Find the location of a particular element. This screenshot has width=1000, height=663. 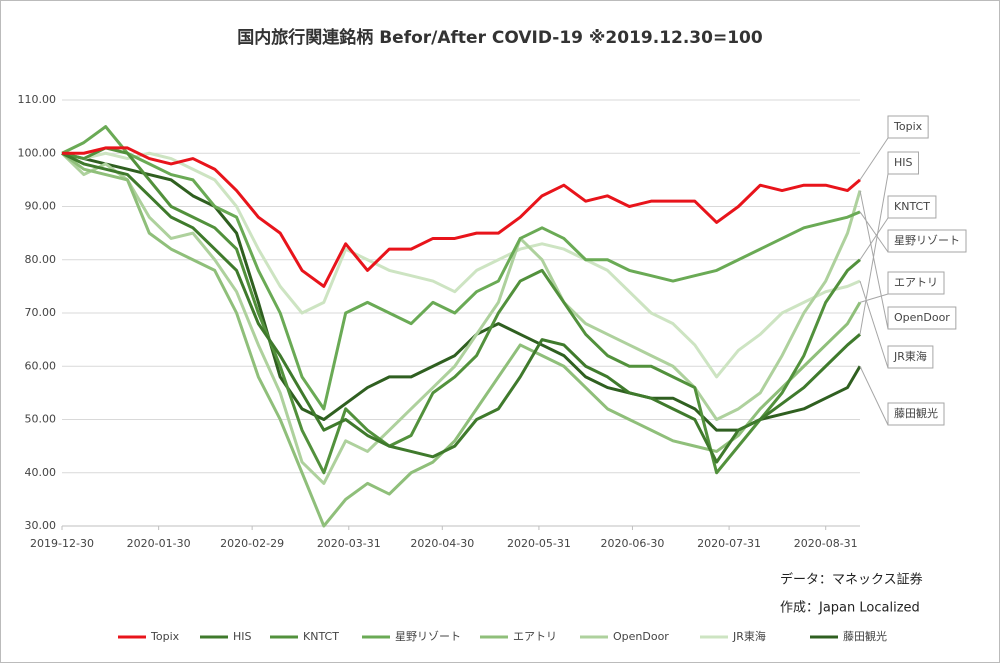

y-tick-label: 60.00 is located at coordinates (41, 365).